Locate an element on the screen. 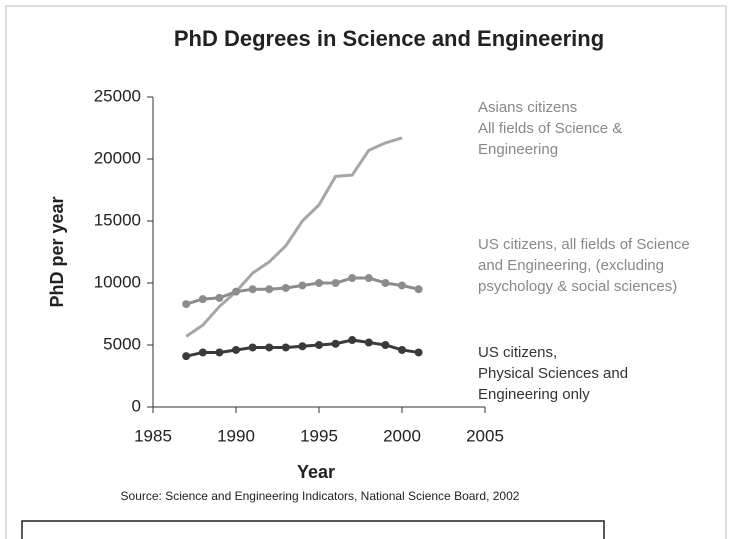 This screenshot has height=539, width=732. x-tick-label: 1995 is located at coordinates (319, 435).